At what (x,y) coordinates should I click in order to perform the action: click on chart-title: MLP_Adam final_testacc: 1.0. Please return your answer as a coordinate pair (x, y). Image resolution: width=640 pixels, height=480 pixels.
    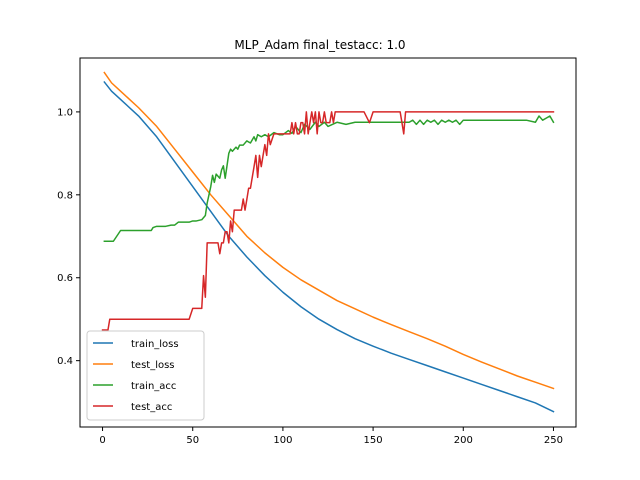
    Looking at the image, I should click on (319, 45).